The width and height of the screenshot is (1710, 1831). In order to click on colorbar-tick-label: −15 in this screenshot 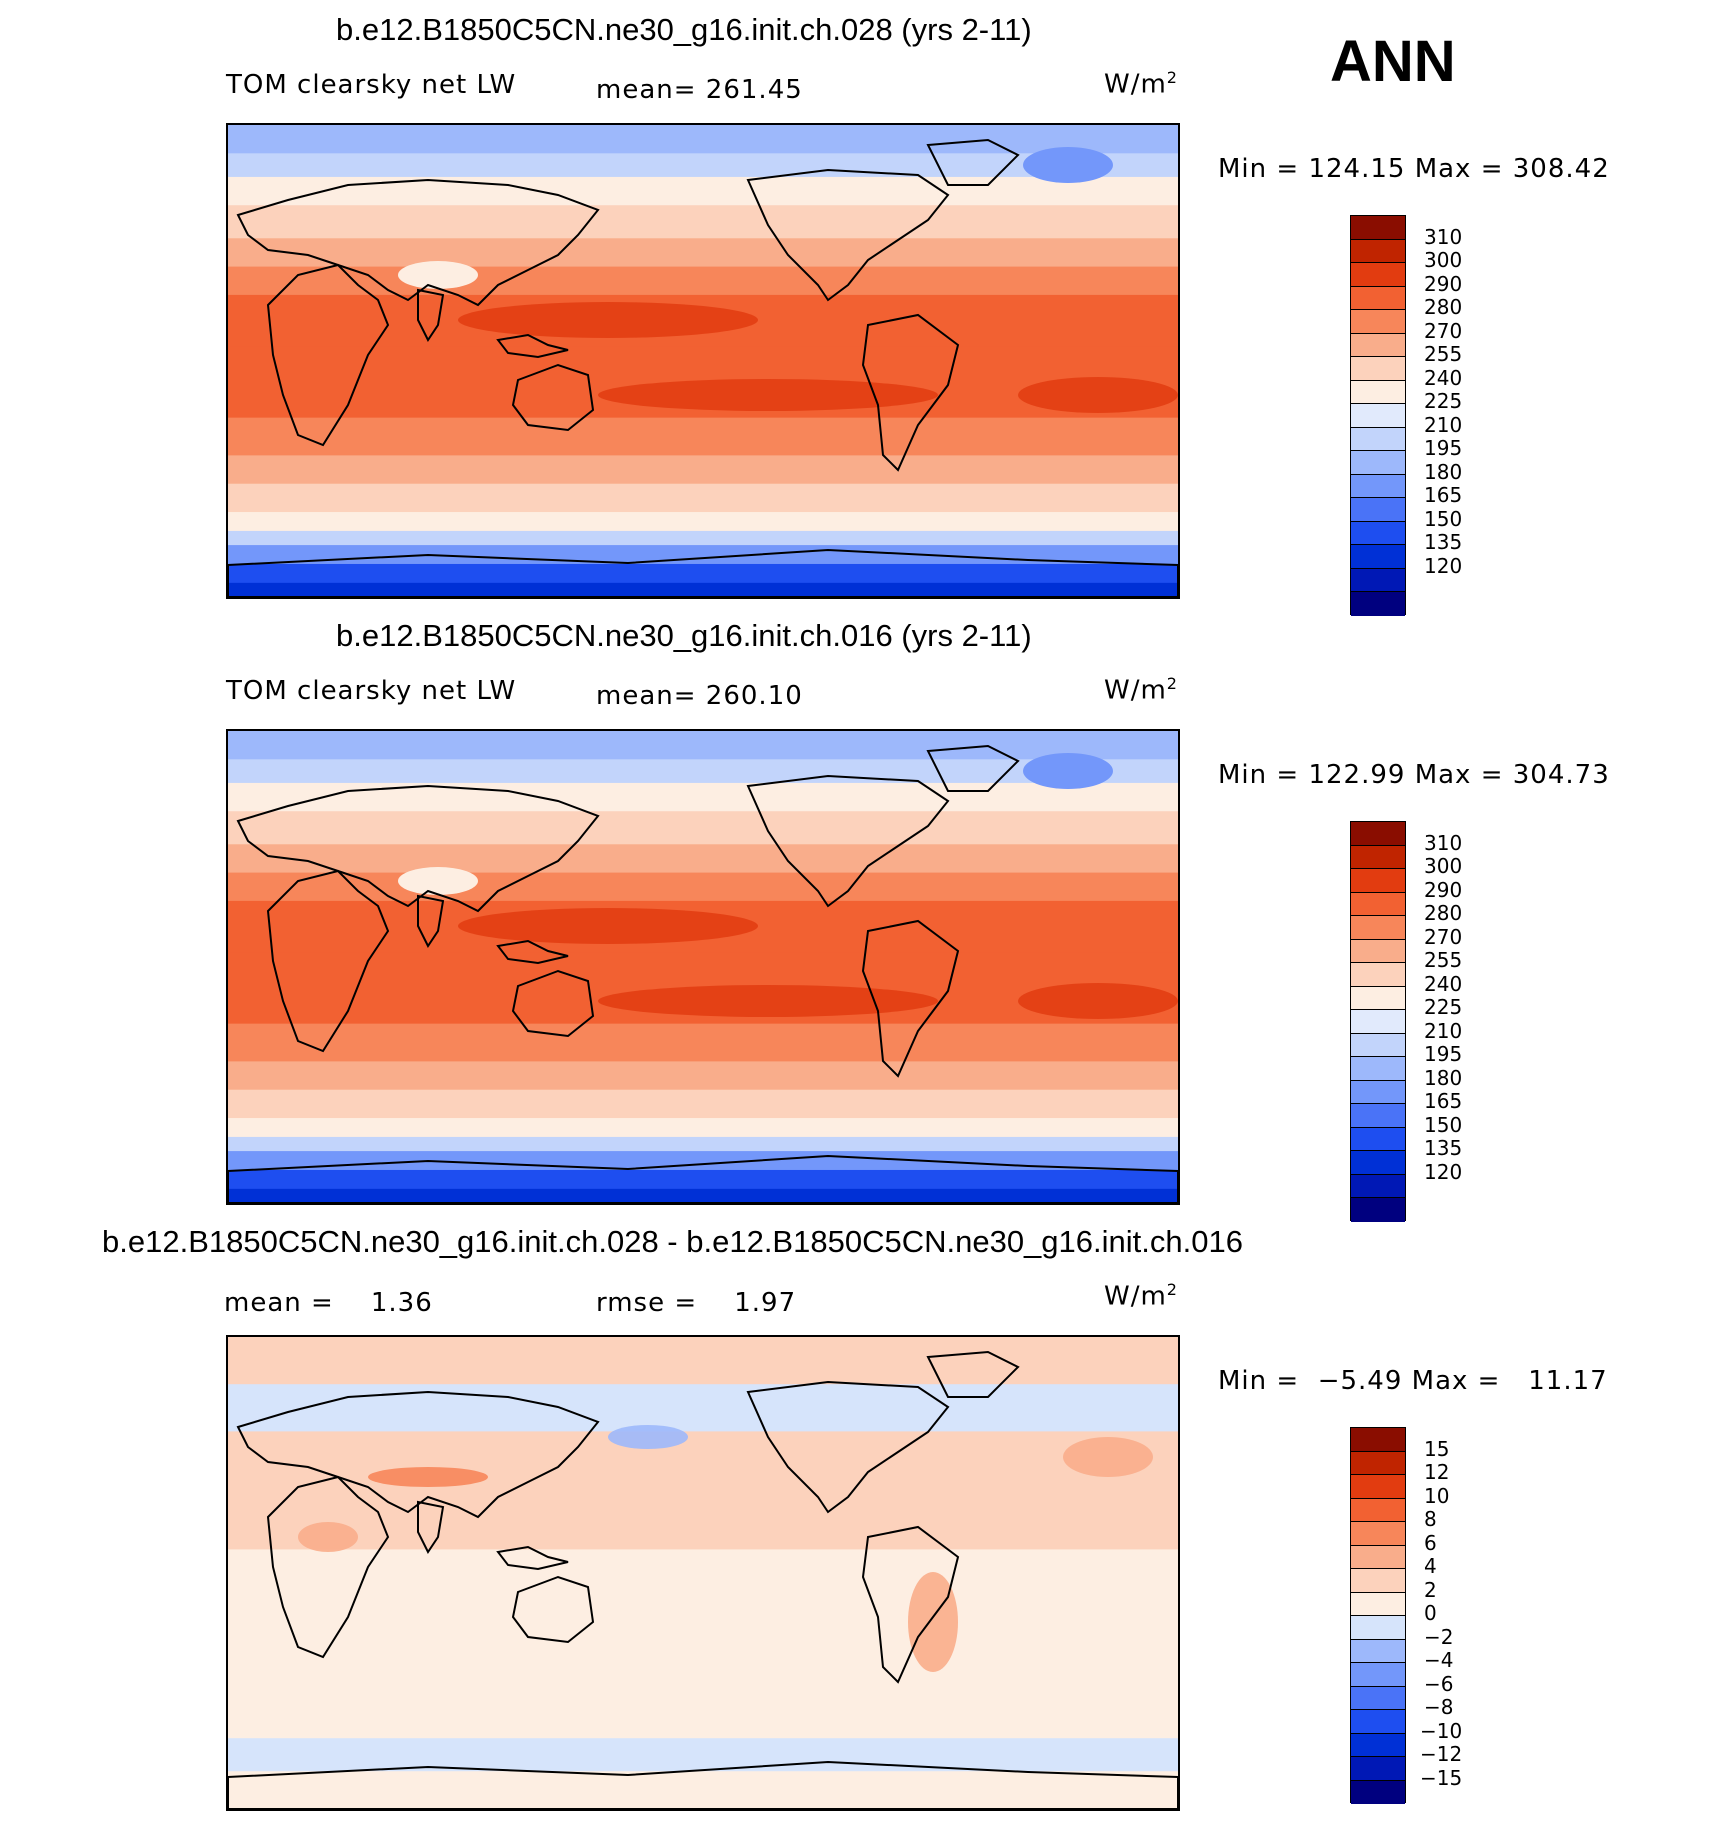, I will do `click(1441, 1777)`.